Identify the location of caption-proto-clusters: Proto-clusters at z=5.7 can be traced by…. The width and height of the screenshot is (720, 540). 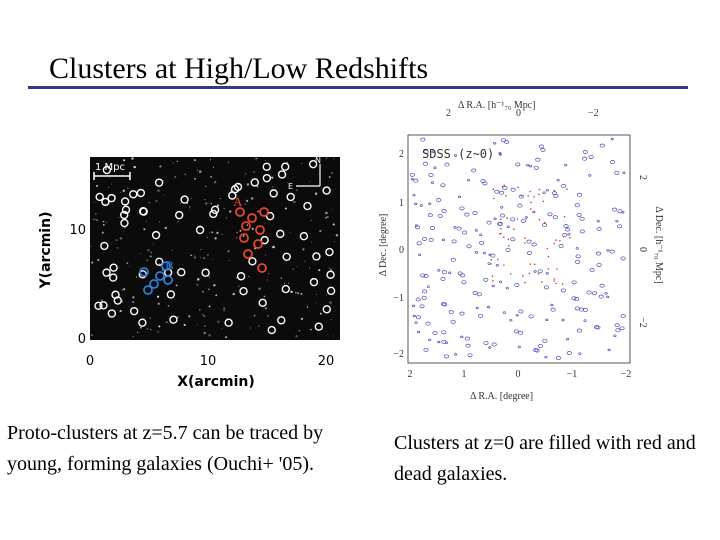
(165, 448).